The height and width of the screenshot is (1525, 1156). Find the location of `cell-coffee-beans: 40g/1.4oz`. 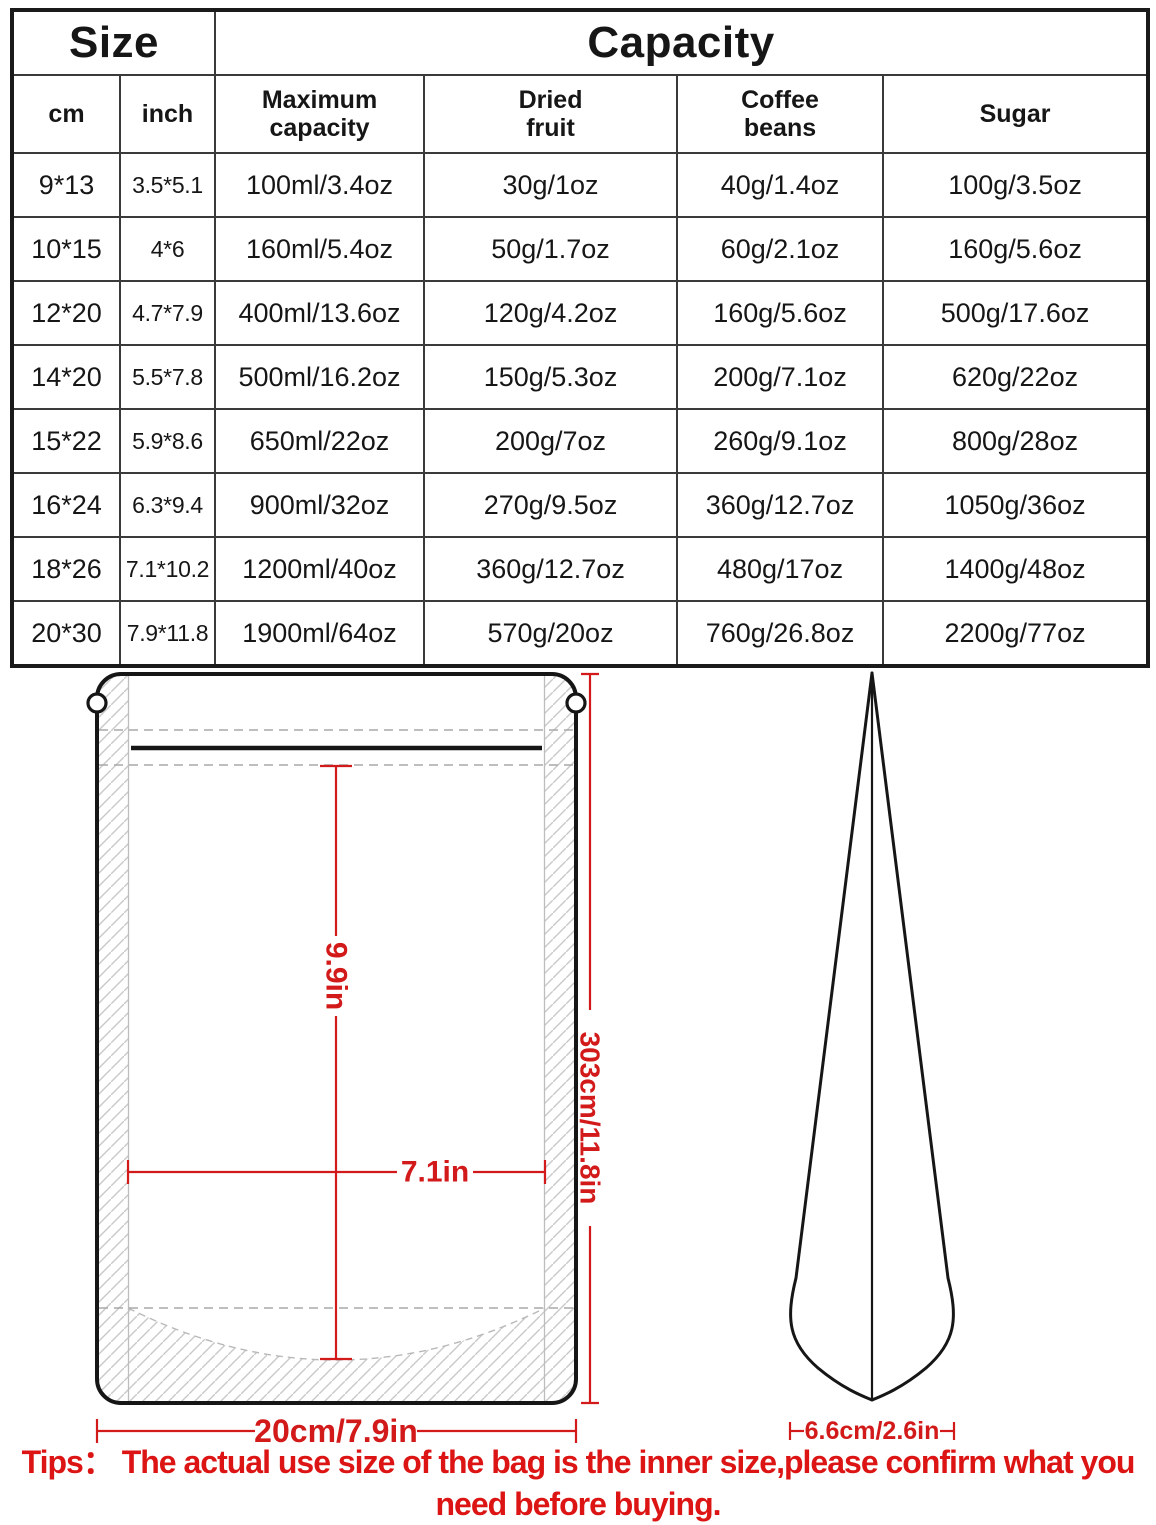

cell-coffee-beans: 40g/1.4oz is located at coordinates (780, 185).